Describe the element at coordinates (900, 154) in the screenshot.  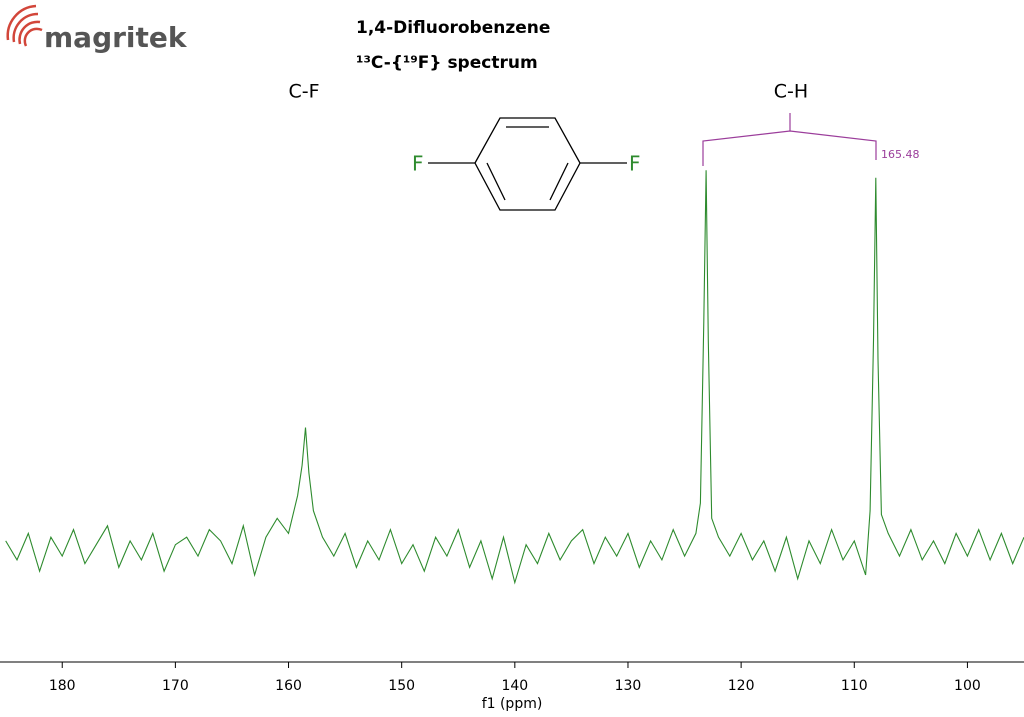
I see `coupling-label: 165.48` at that location.